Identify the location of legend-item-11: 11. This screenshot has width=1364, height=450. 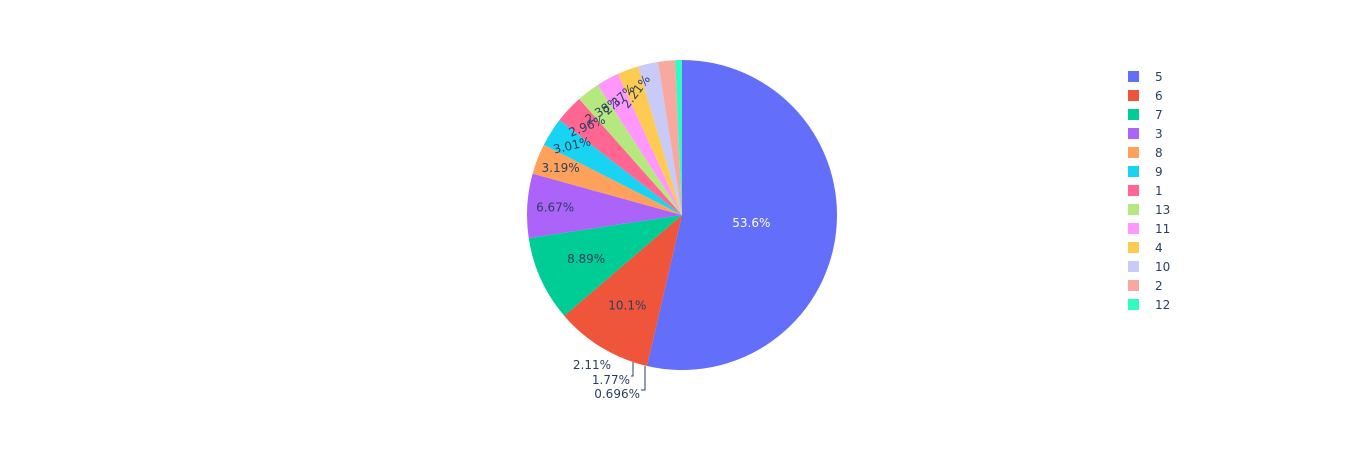
(1149, 228).